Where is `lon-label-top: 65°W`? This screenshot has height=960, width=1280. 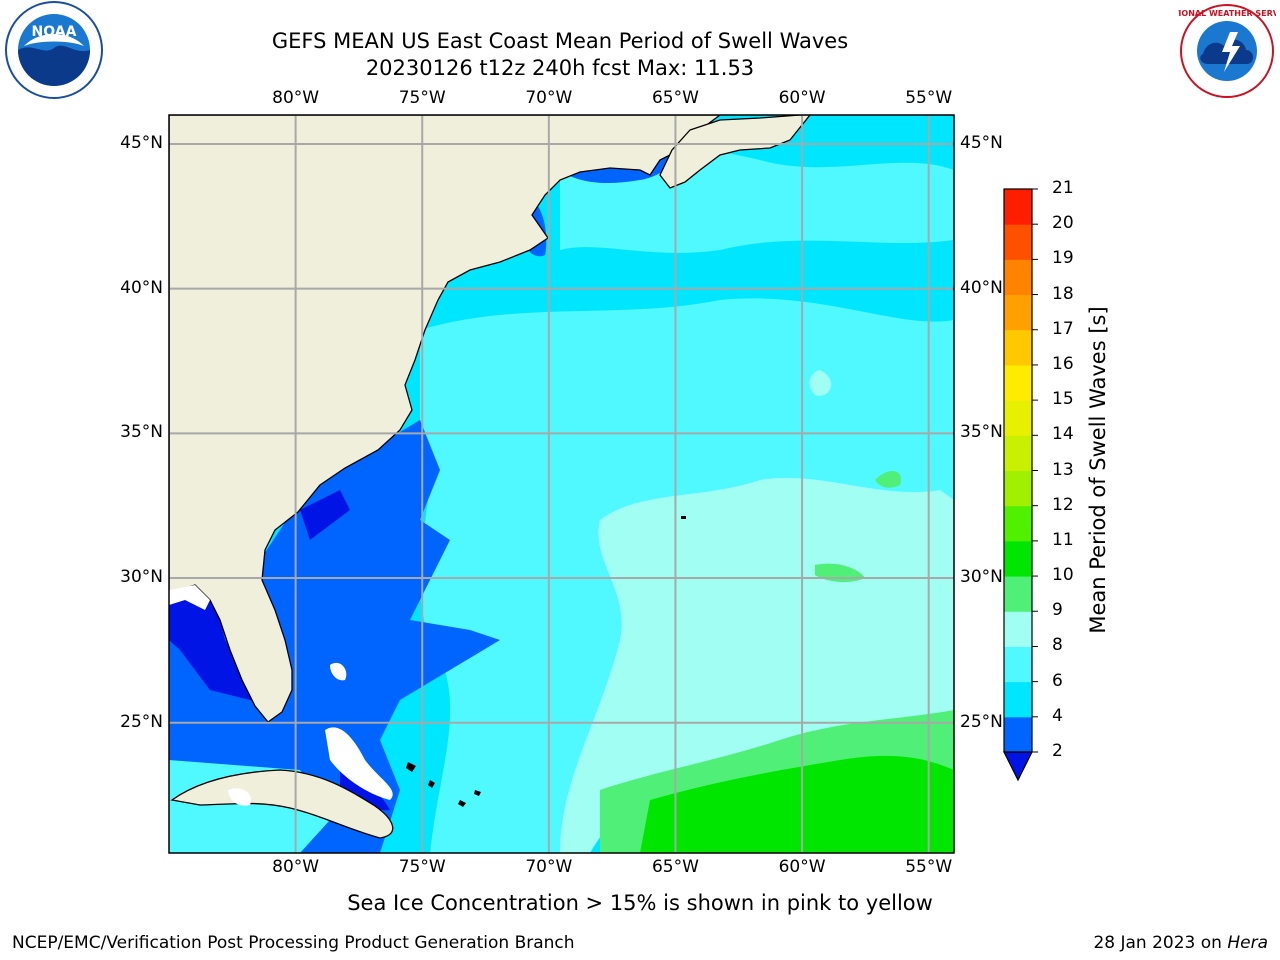 lon-label-top: 65°W is located at coordinates (675, 98).